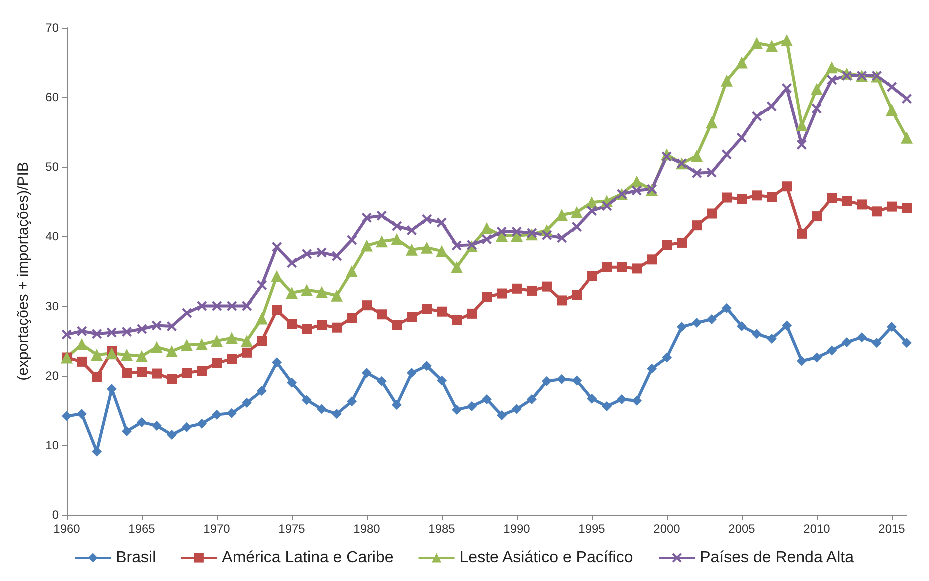  Describe the element at coordinates (53, 306) in the screenshot. I see `y-tick-label: 30` at that location.